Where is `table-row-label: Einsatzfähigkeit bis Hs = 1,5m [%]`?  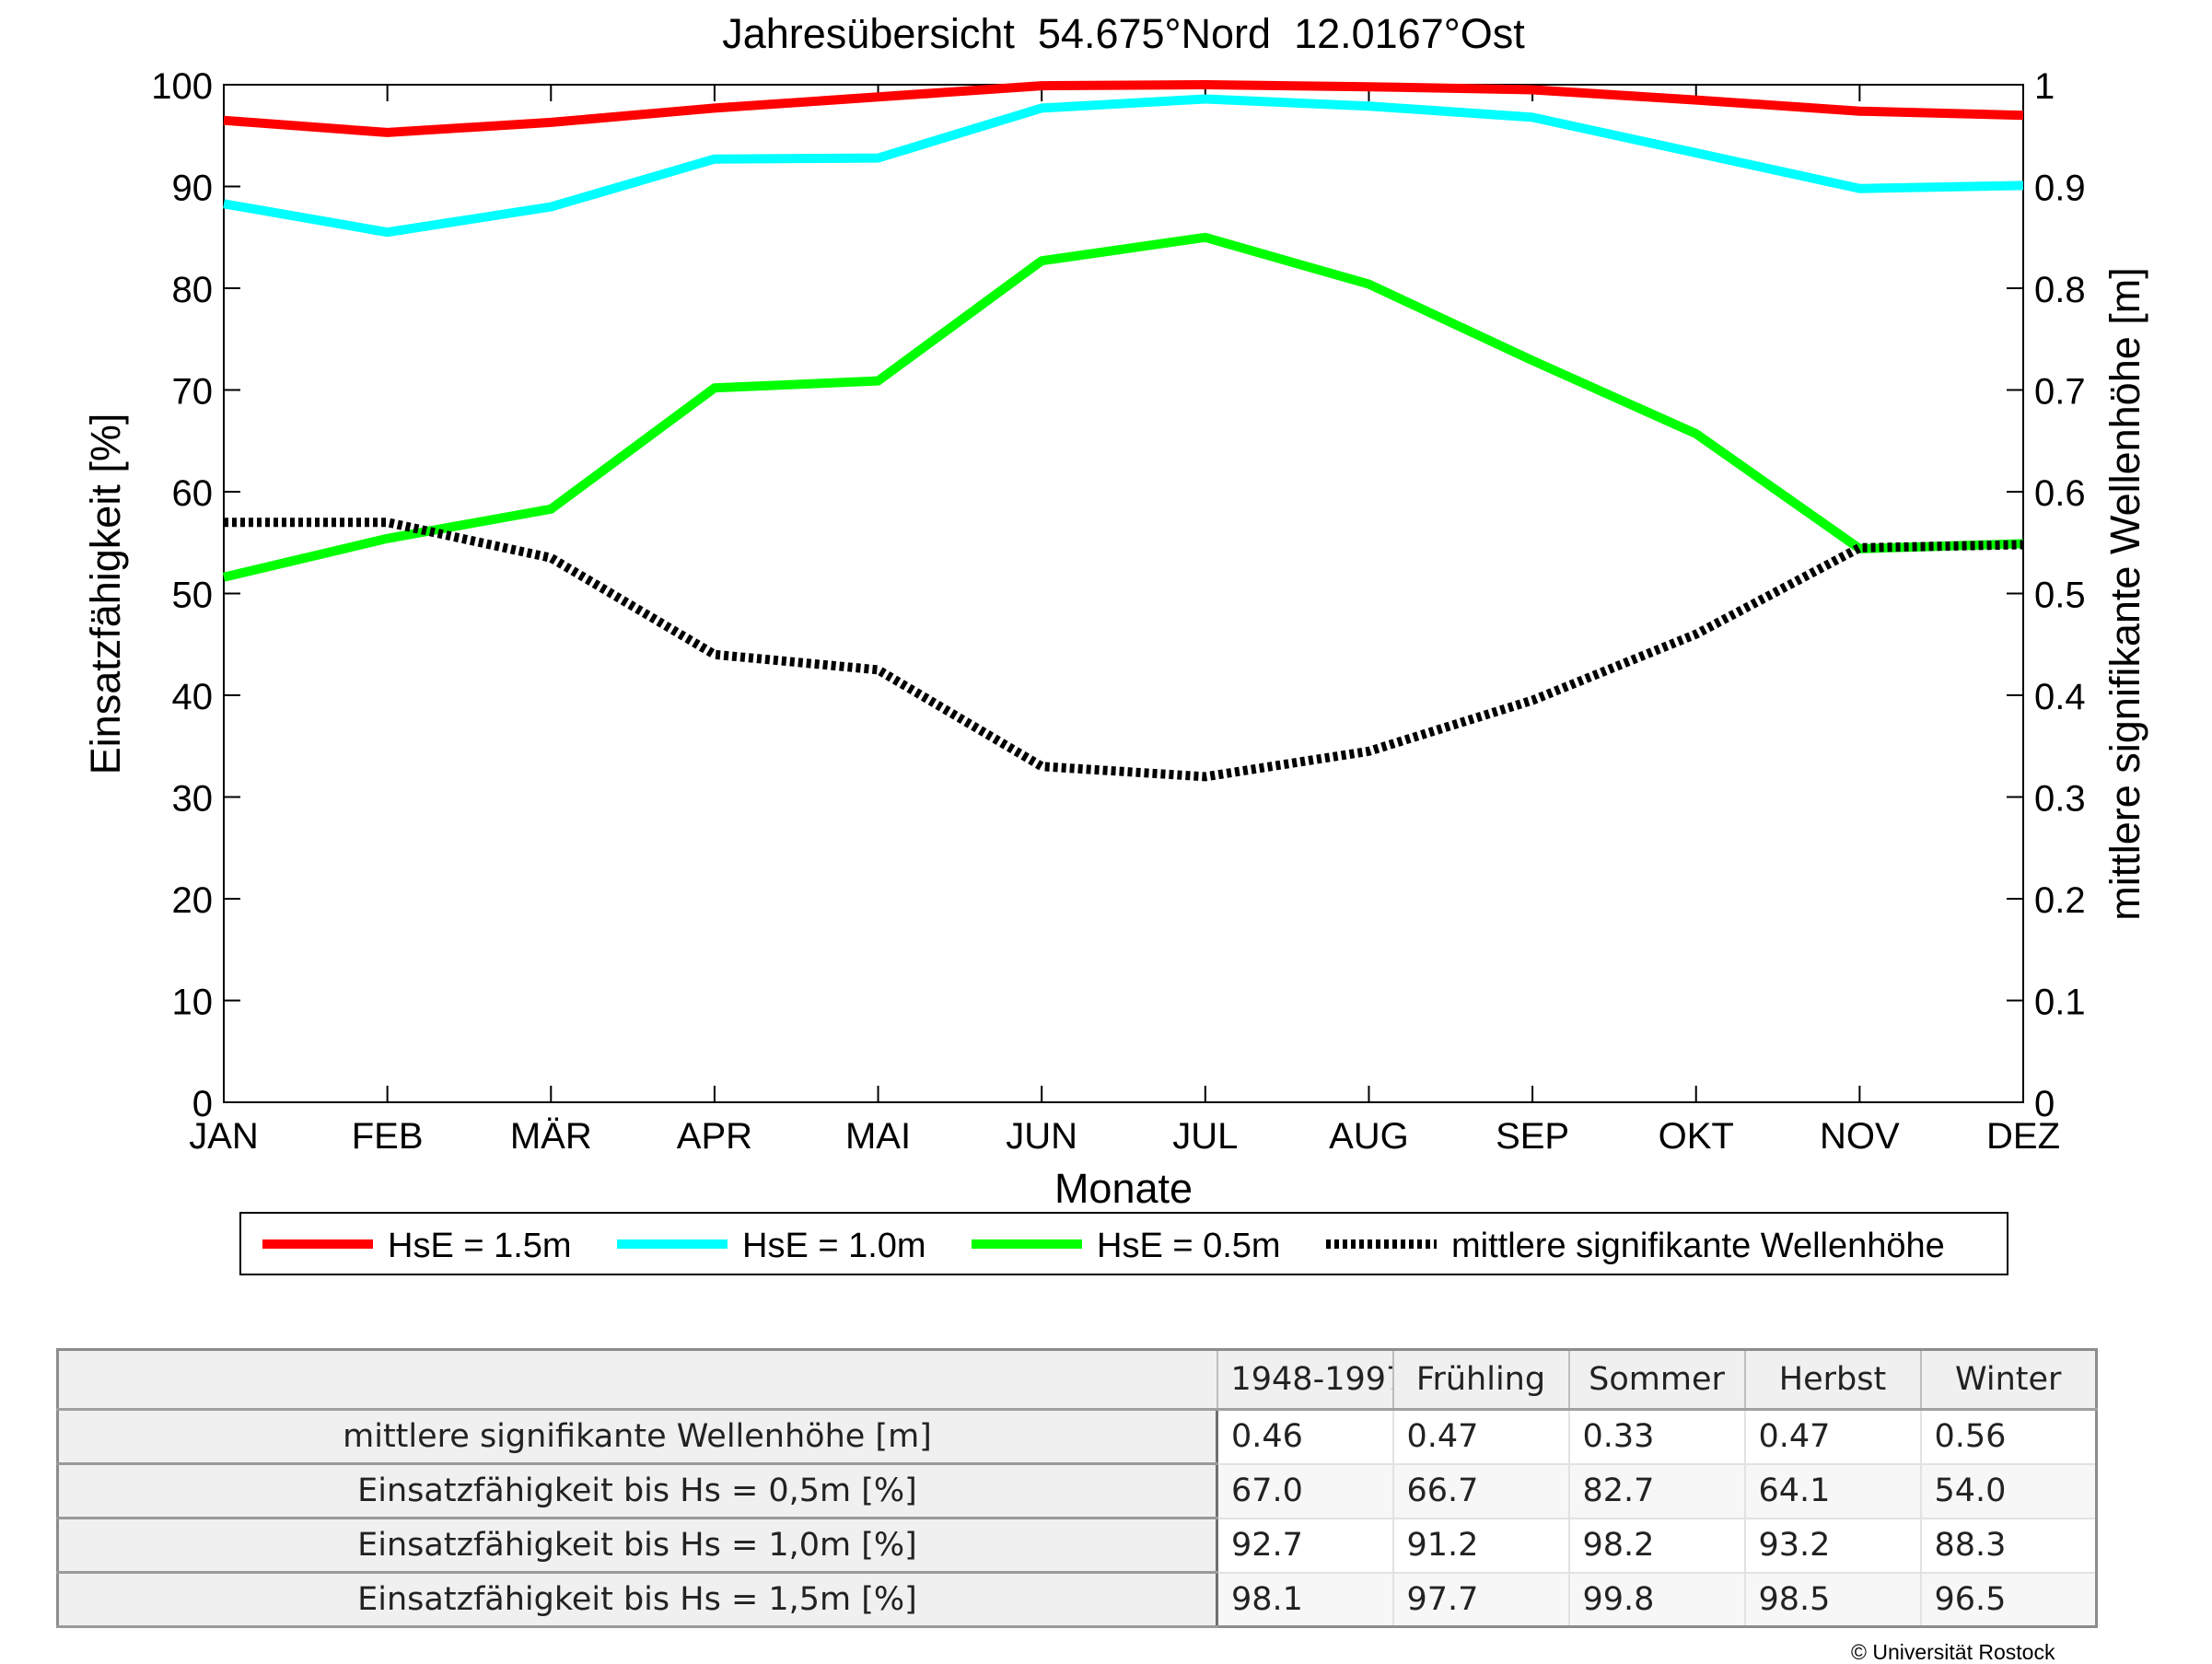 table-row-label: Einsatzfähigkeit bis Hs = 1,5m [%] is located at coordinates (637, 1599).